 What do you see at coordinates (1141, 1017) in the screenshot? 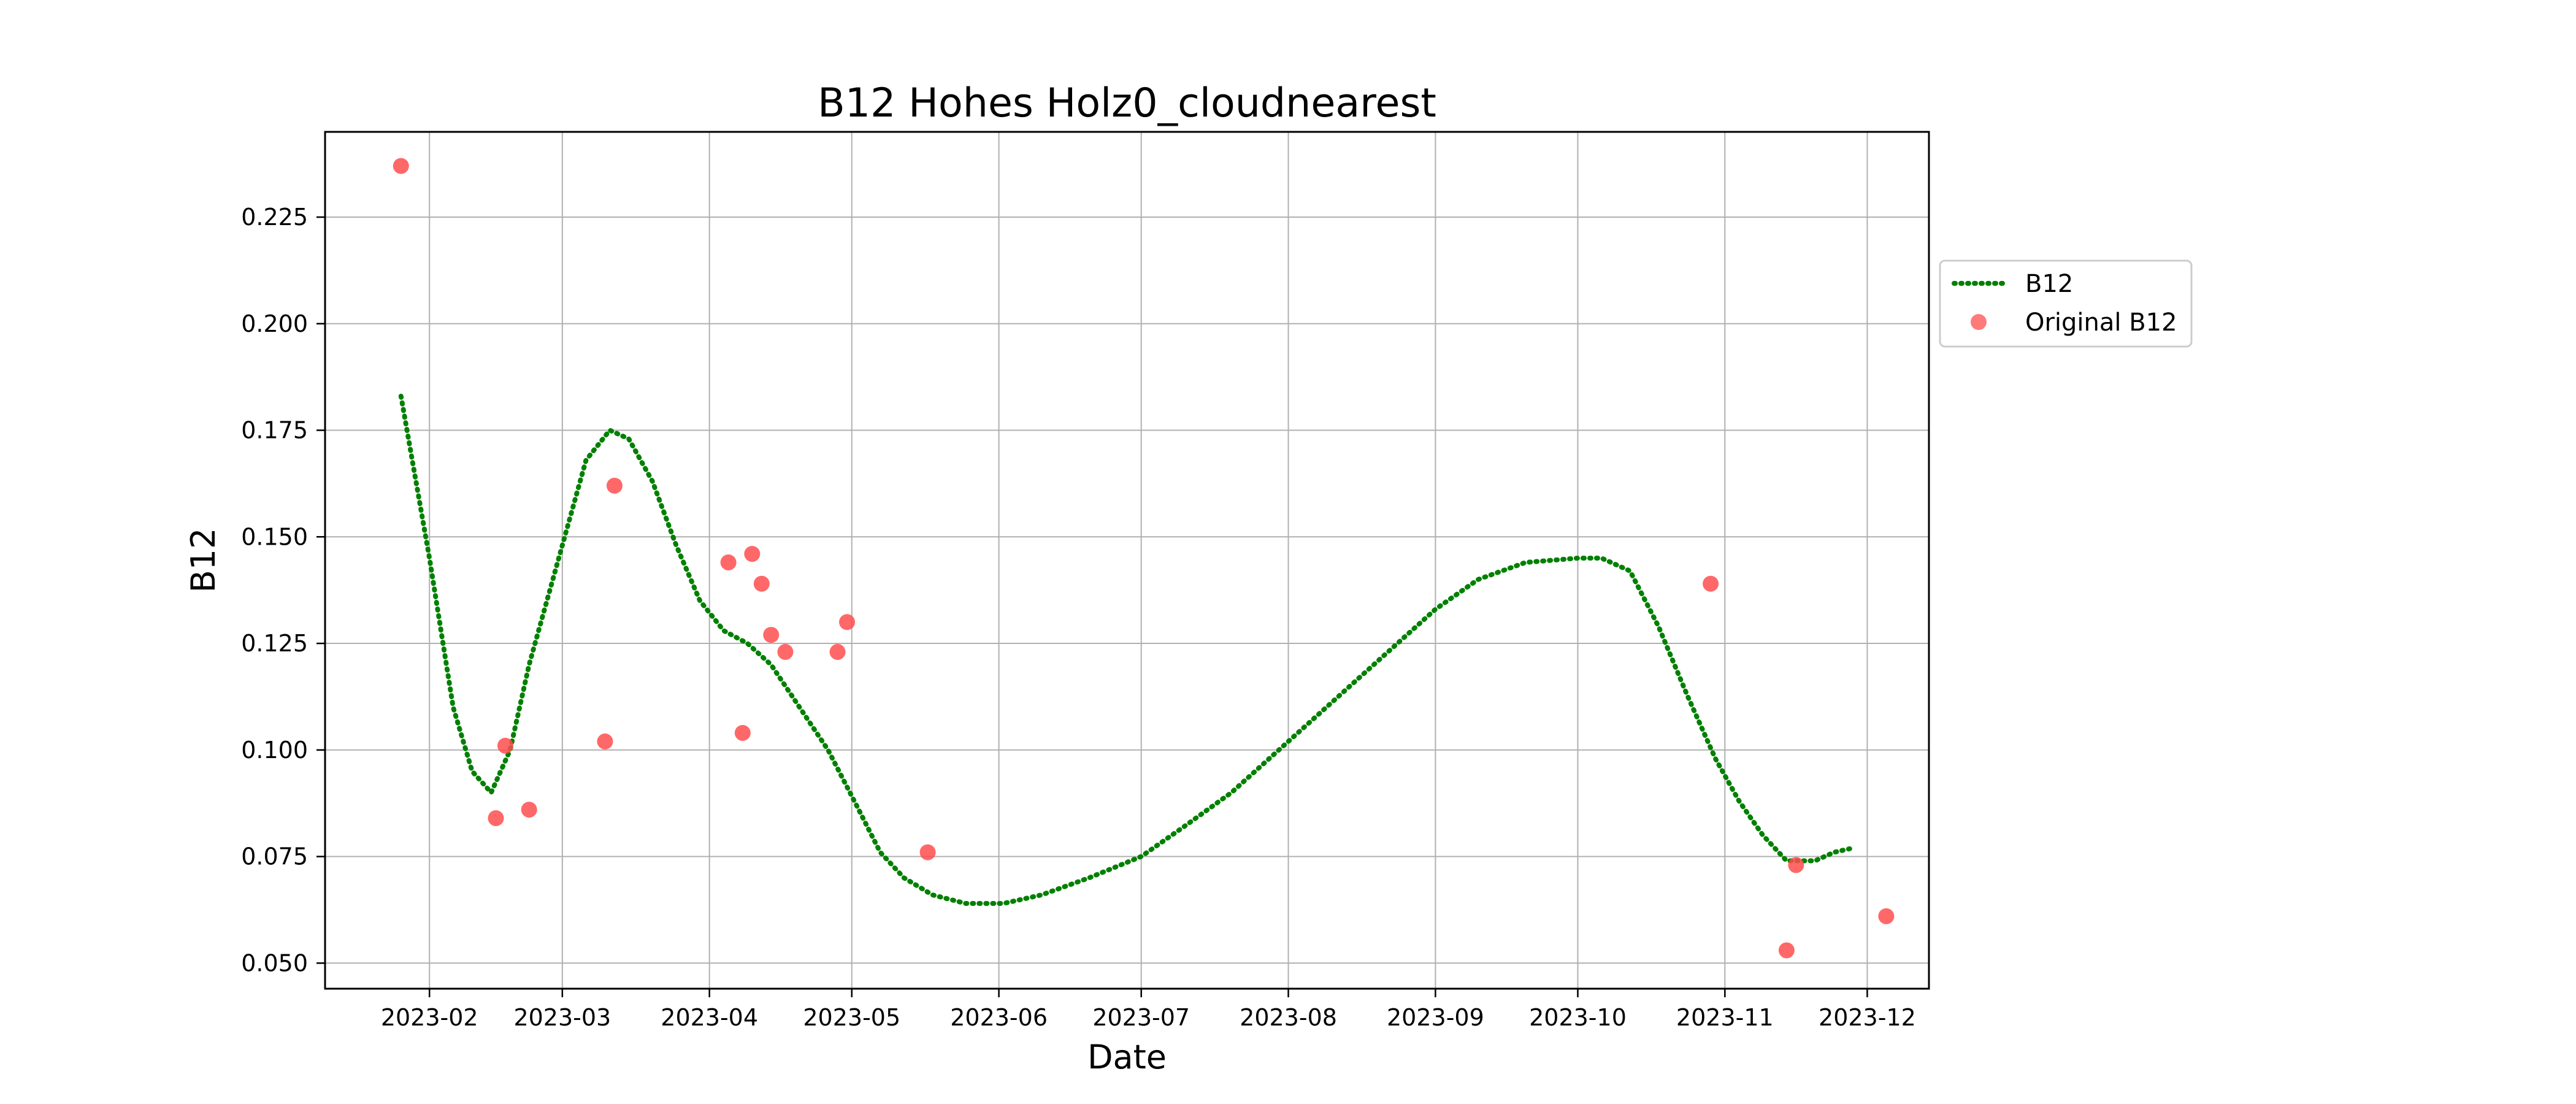
I see `x-tick-label: 2023-07` at bounding box center [1141, 1017].